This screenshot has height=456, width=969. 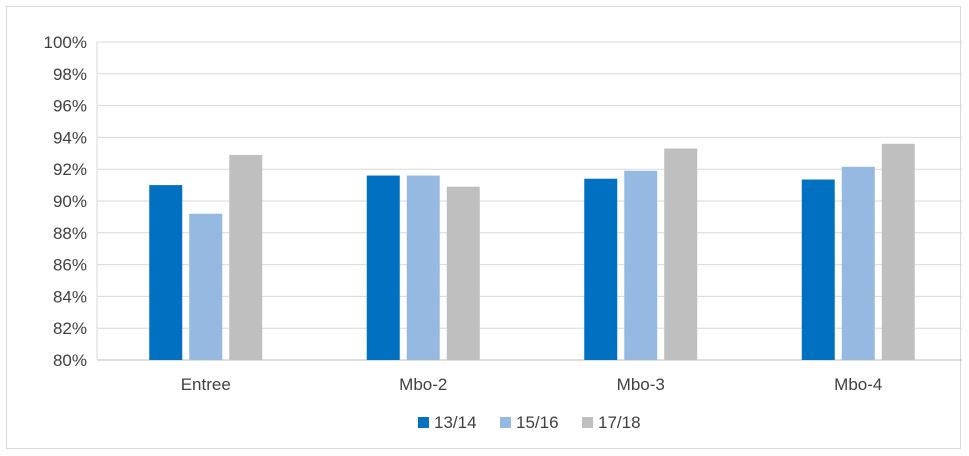 What do you see at coordinates (70, 137) in the screenshot?
I see `y-tick-label: 94%` at bounding box center [70, 137].